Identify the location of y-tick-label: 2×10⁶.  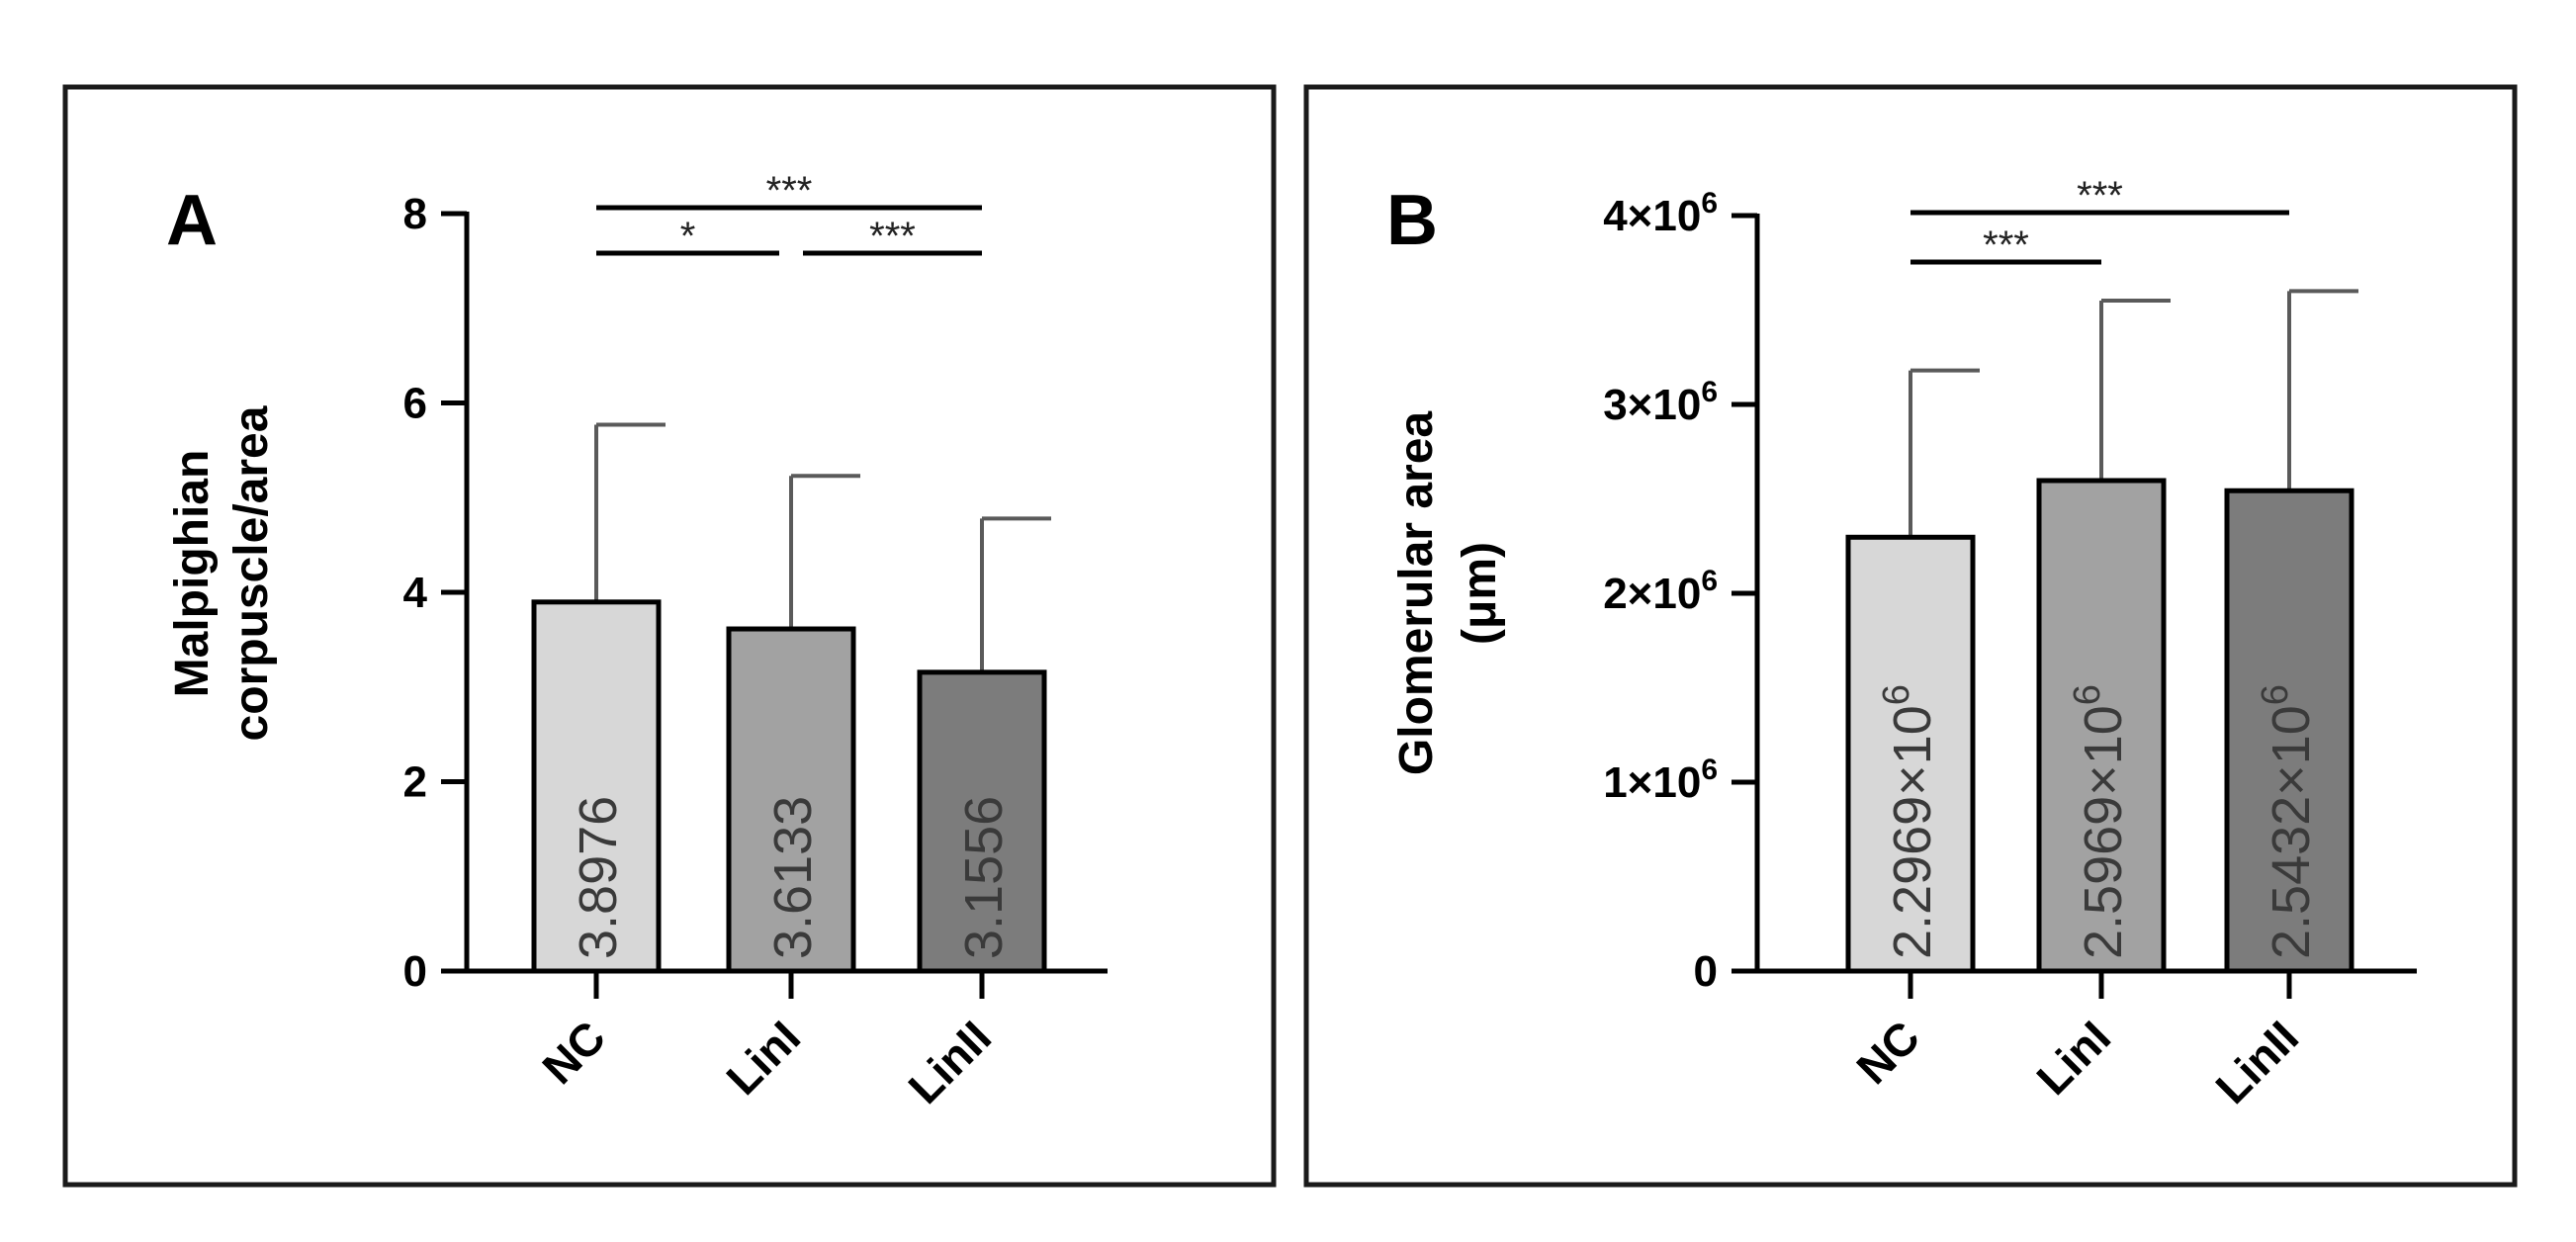
(1660, 591).